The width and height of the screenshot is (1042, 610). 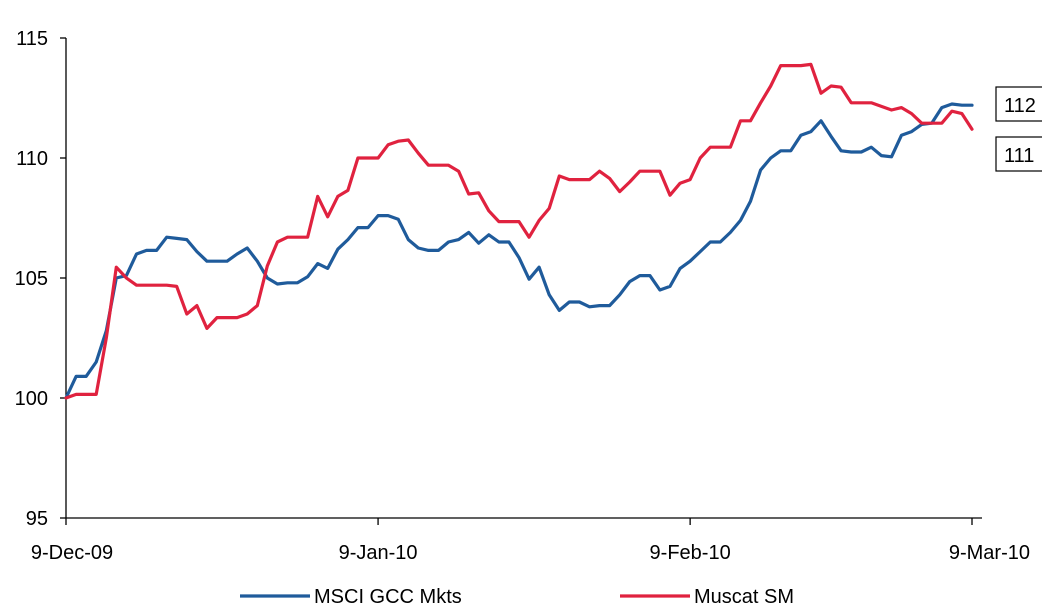 I want to click on x-tick-label: 9-Feb-10, so click(x=690, y=553).